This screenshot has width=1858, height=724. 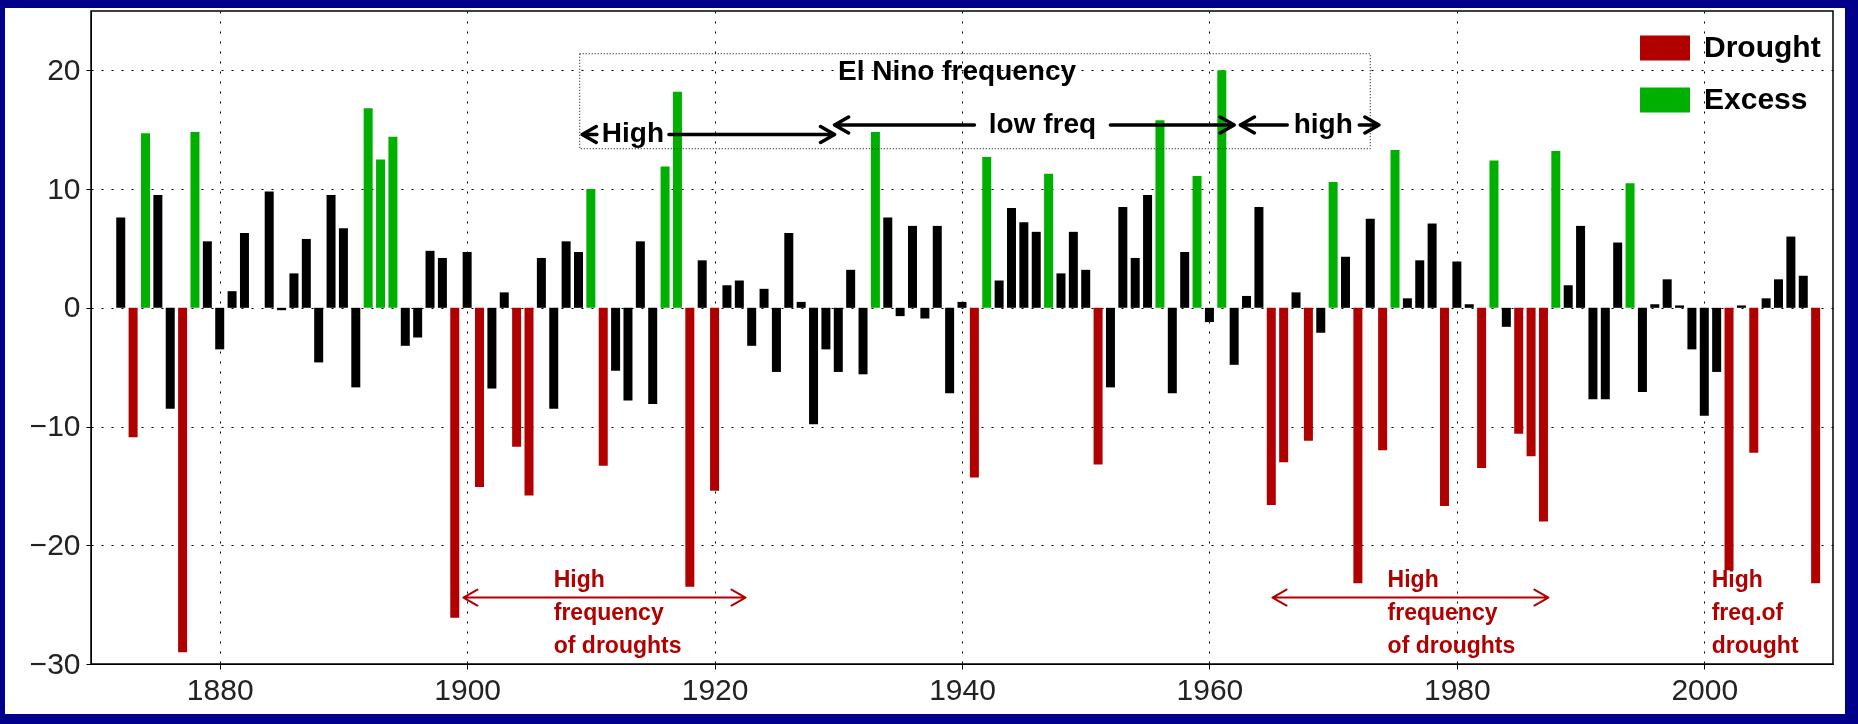 What do you see at coordinates (1705, 689) in the screenshot?
I see `x-tick-label: 2000` at bounding box center [1705, 689].